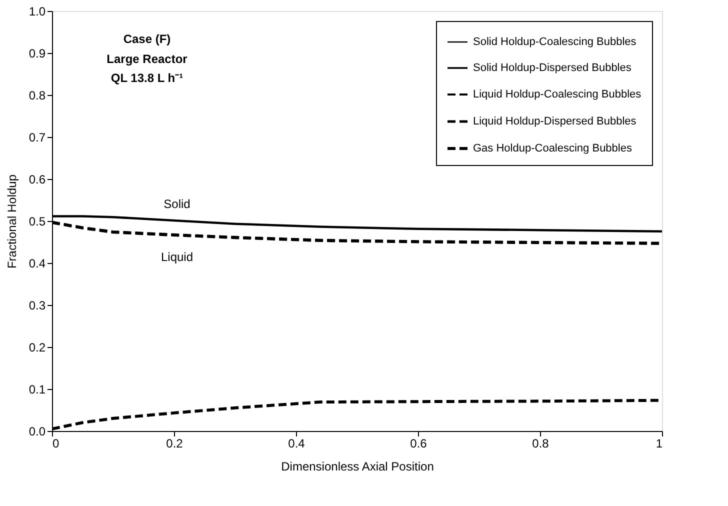 The image size is (728, 506). I want to click on y-tick-label: 1.0, so click(37, 11).